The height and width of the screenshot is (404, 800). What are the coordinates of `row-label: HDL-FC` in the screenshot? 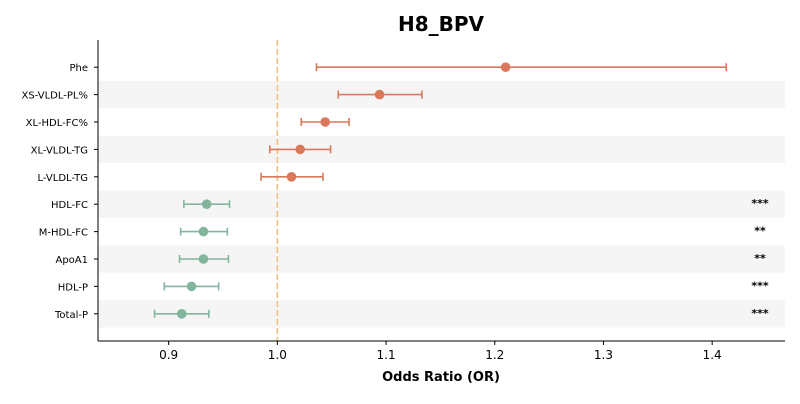 It's located at (69, 205).